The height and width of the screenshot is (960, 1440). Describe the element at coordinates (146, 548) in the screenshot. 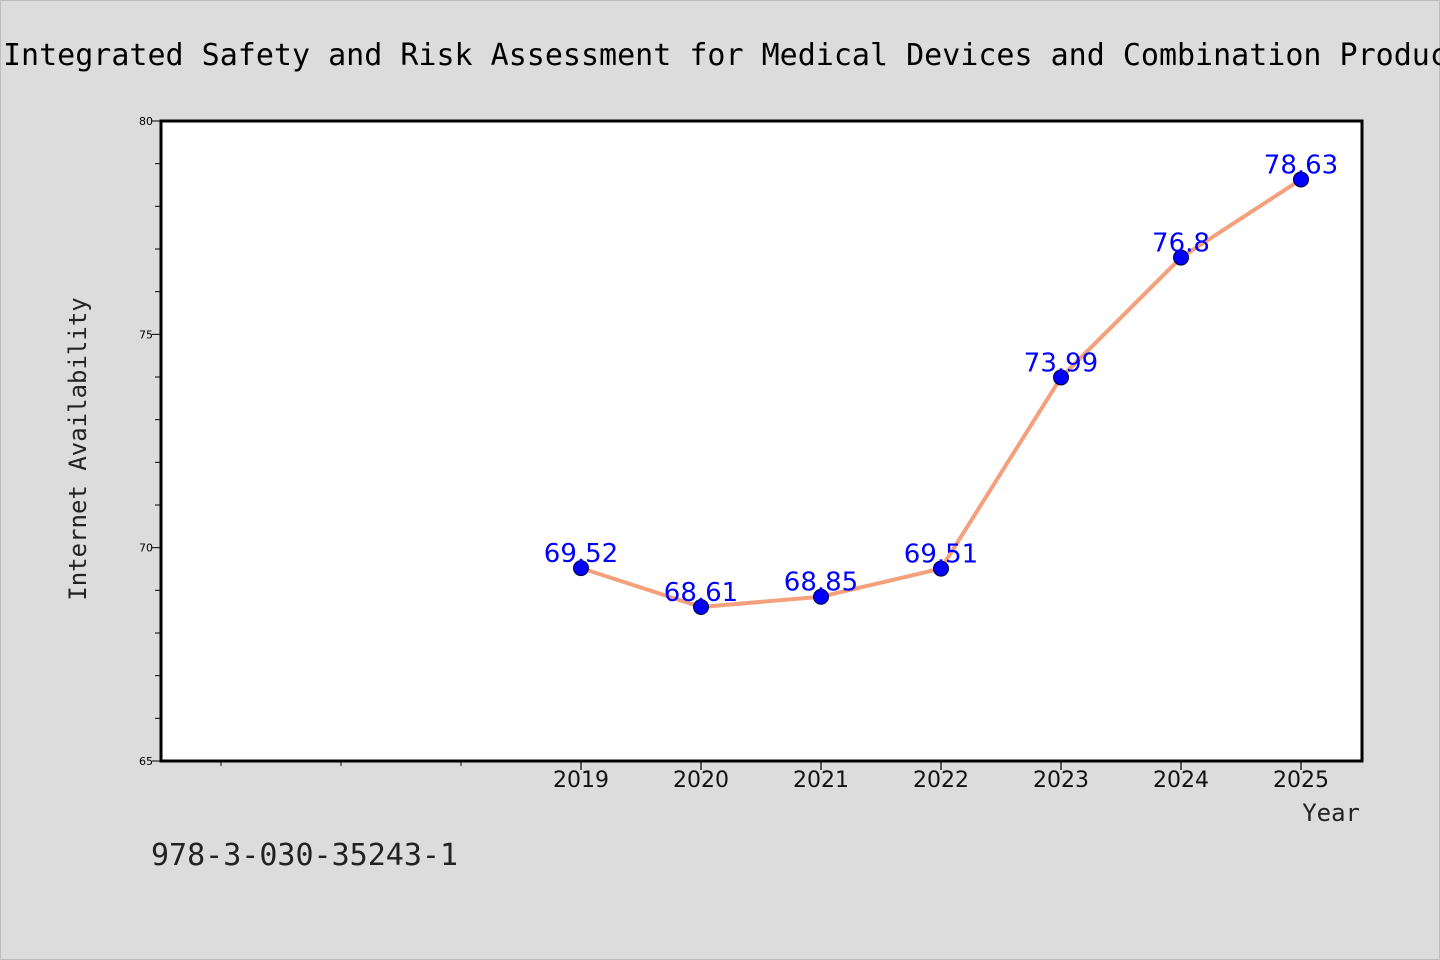

I see `y-tick-label: 70` at that location.